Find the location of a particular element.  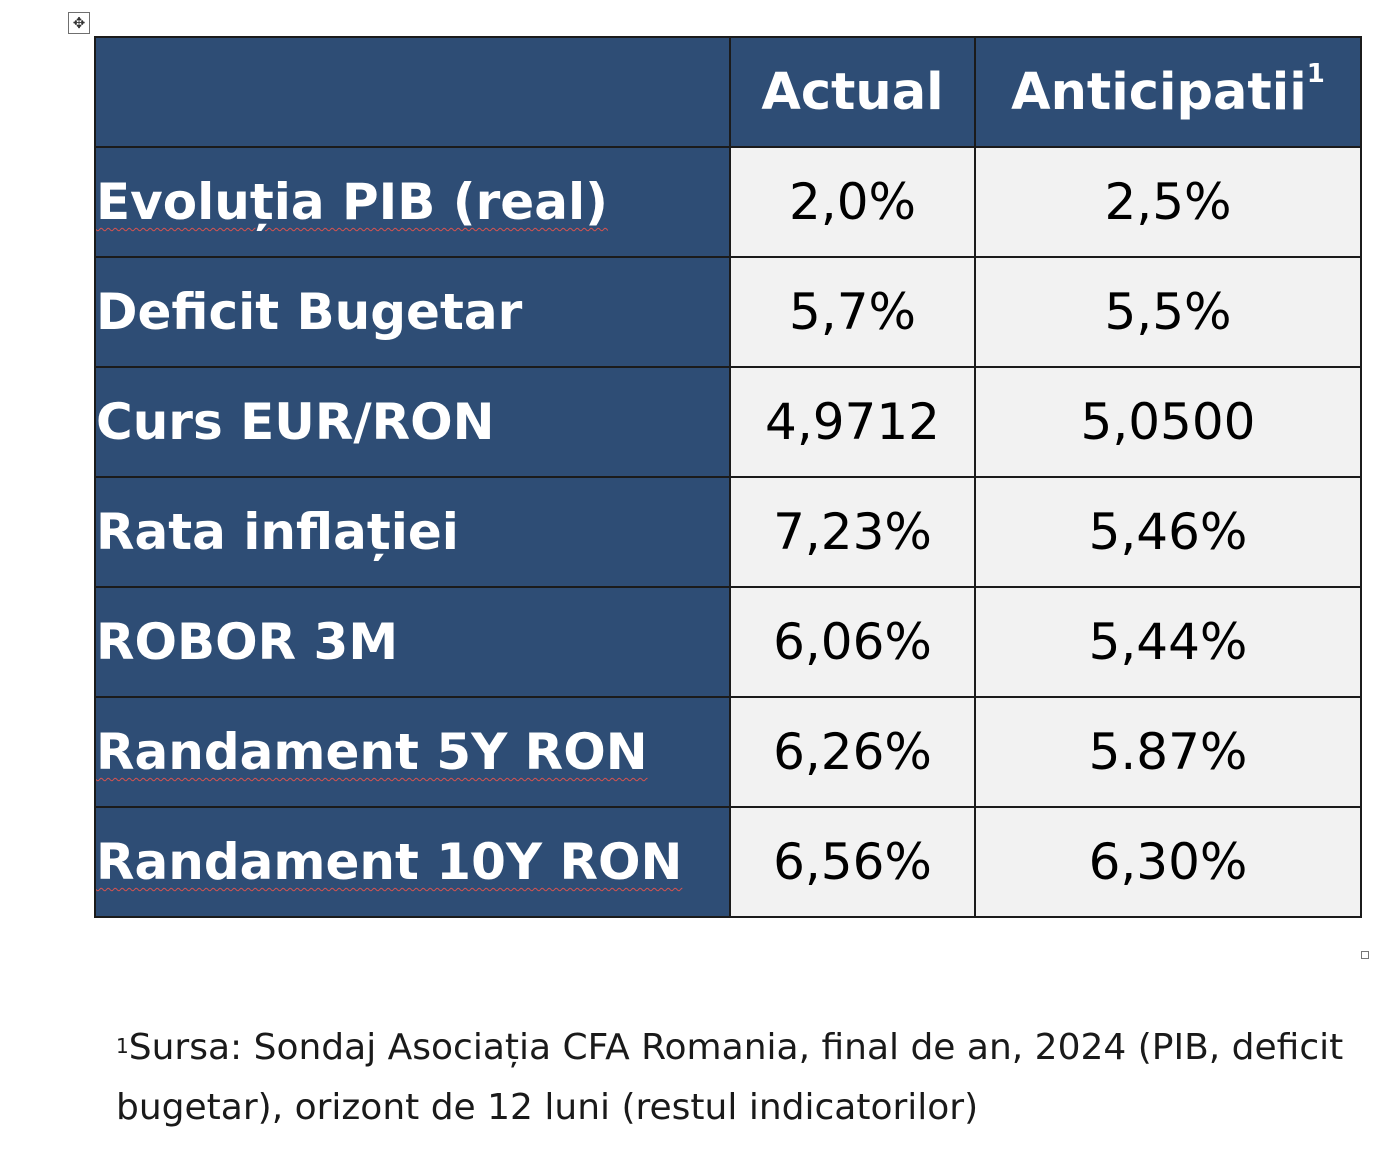

anticipatii-value: 5,44% is located at coordinates (1168, 642).